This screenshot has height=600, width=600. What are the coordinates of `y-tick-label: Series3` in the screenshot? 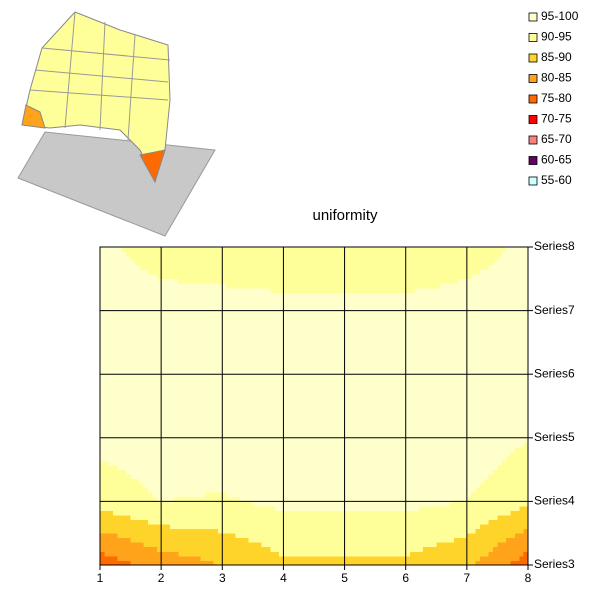 It's located at (554, 564).